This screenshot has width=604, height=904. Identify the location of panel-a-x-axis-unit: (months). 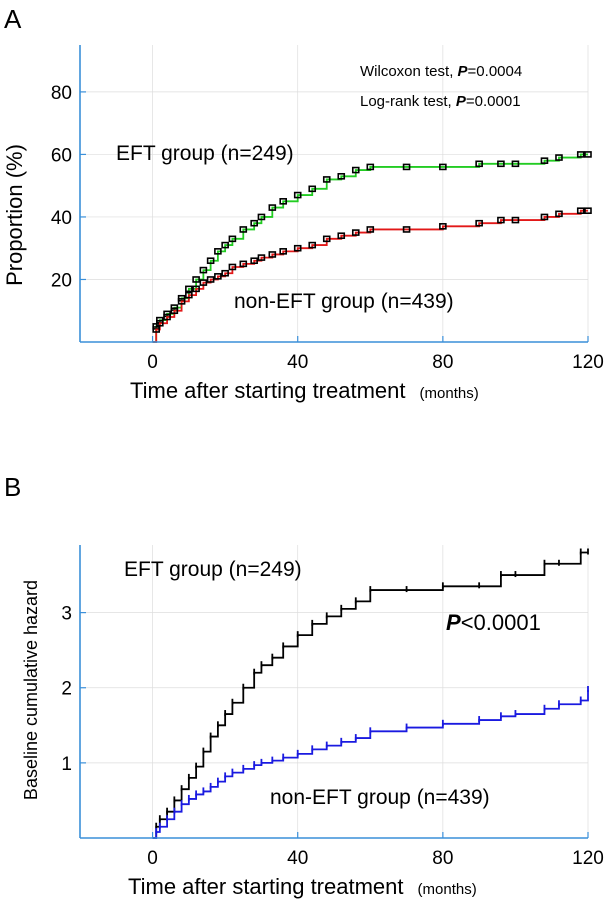
(449, 393).